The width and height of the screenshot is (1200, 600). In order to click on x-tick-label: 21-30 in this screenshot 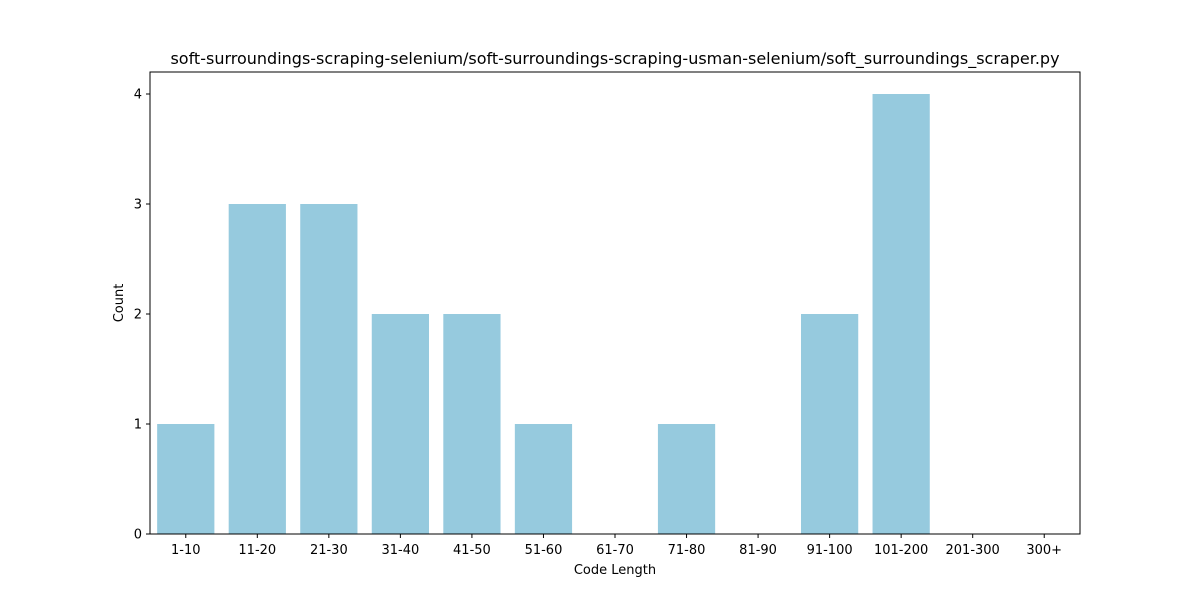, I will do `click(329, 550)`.